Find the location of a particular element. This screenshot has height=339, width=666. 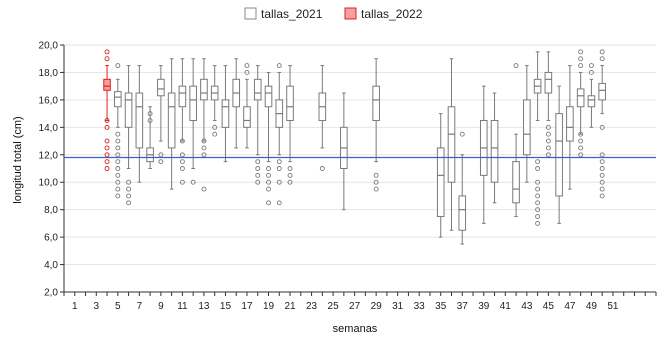

x-tick-label: 3 is located at coordinates (97, 306).